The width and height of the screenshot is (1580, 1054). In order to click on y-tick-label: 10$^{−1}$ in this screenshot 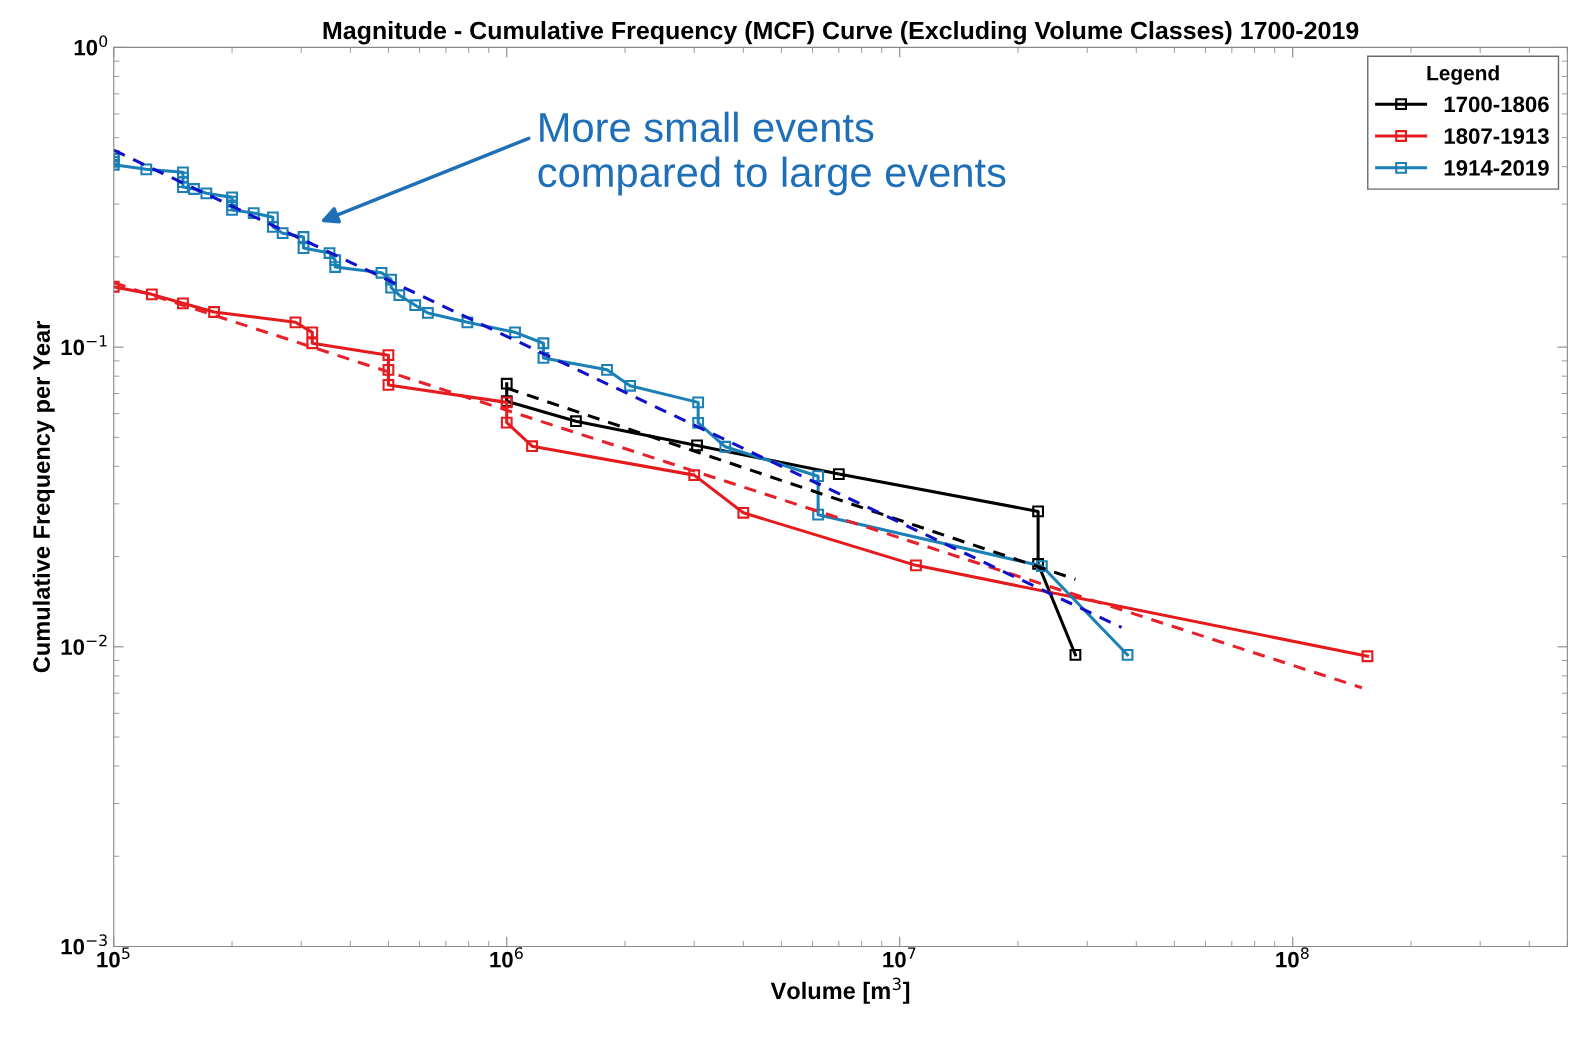, I will do `click(84, 345)`.